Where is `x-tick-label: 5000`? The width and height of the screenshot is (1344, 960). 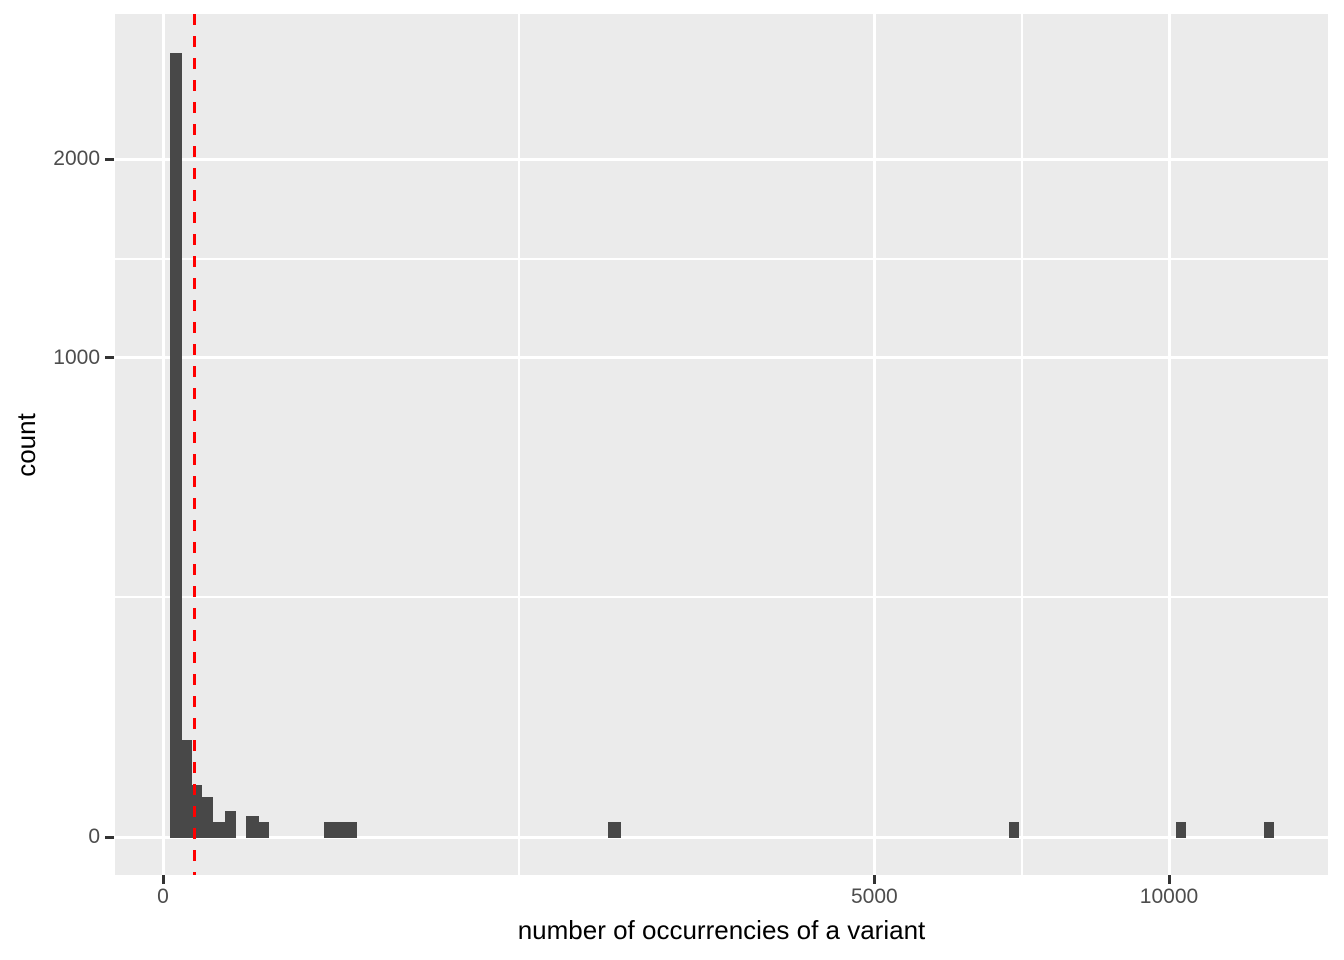
x-tick-label: 5000 is located at coordinates (874, 896).